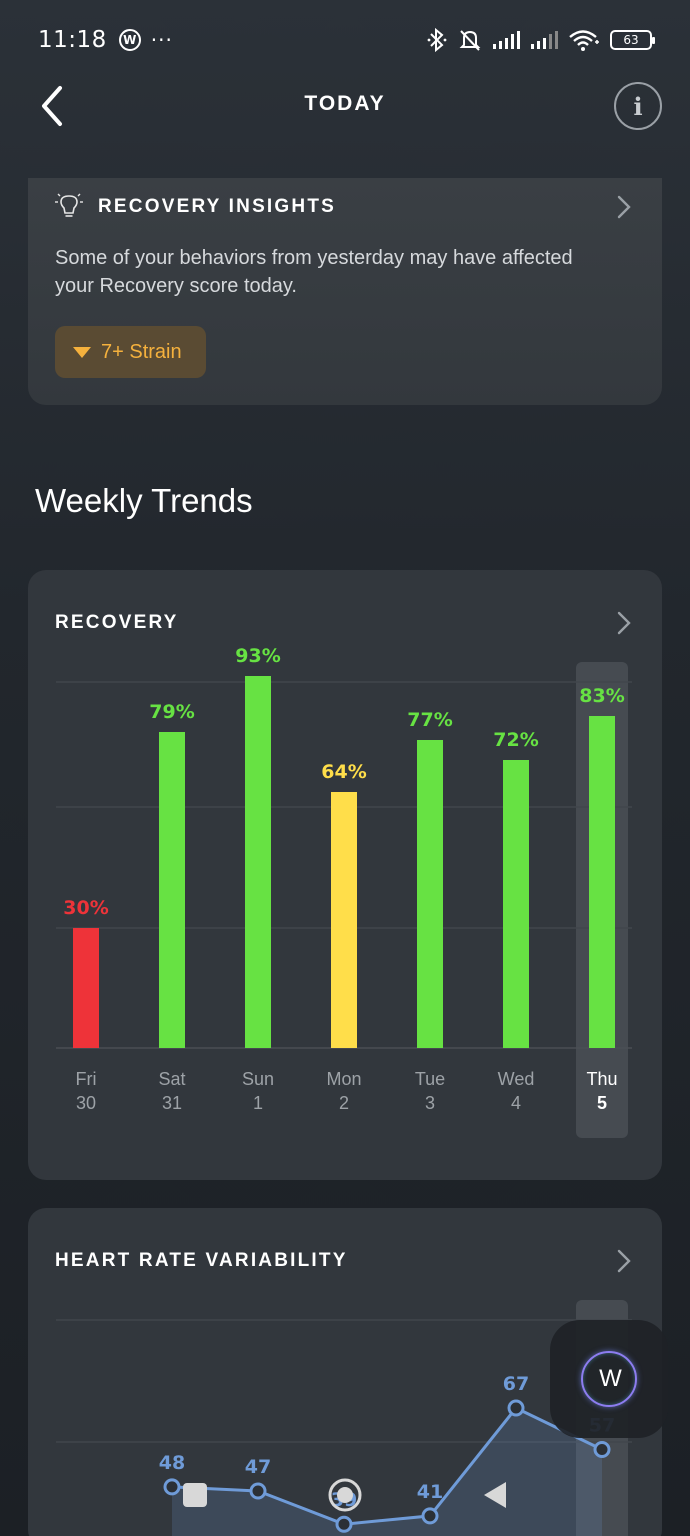 Image resolution: width=690 pixels, height=1536 pixels. I want to click on date-label: 3, so click(430, 1103).